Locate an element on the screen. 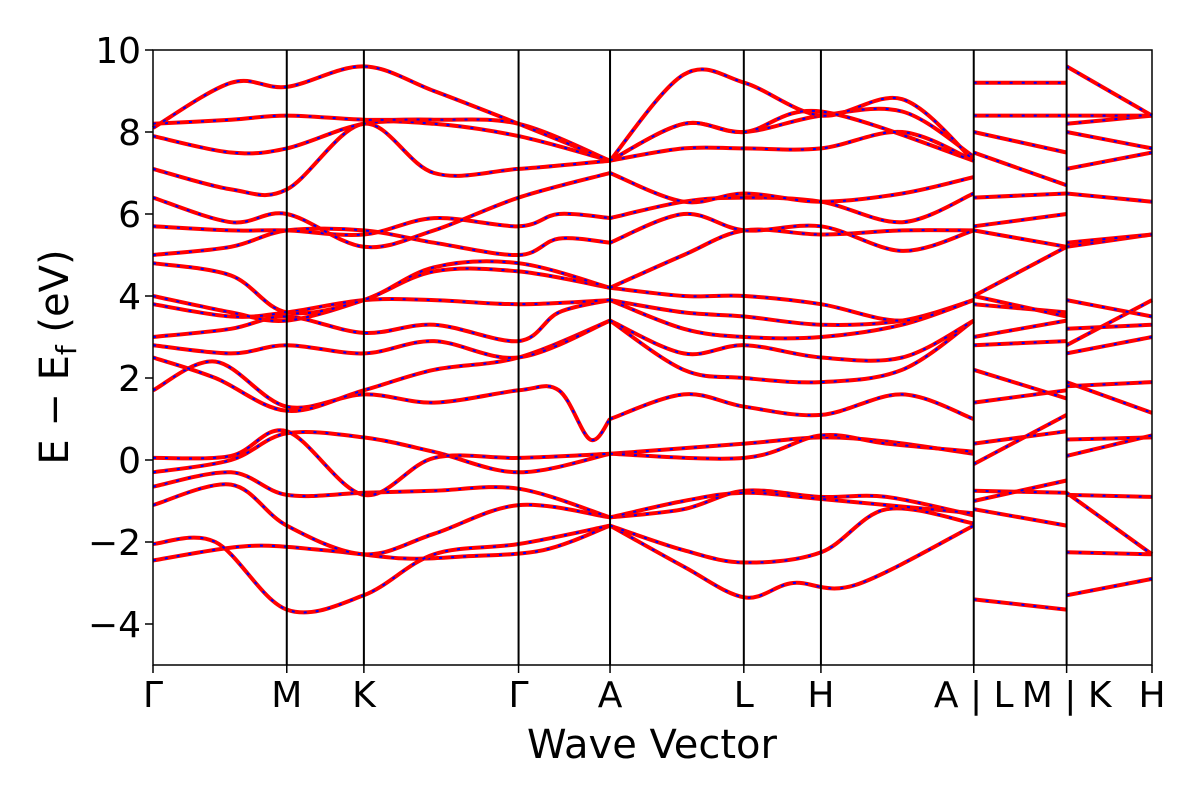 The height and width of the screenshot is (800, 1200). x-tick-label-1: Γ is located at coordinates (153, 695).